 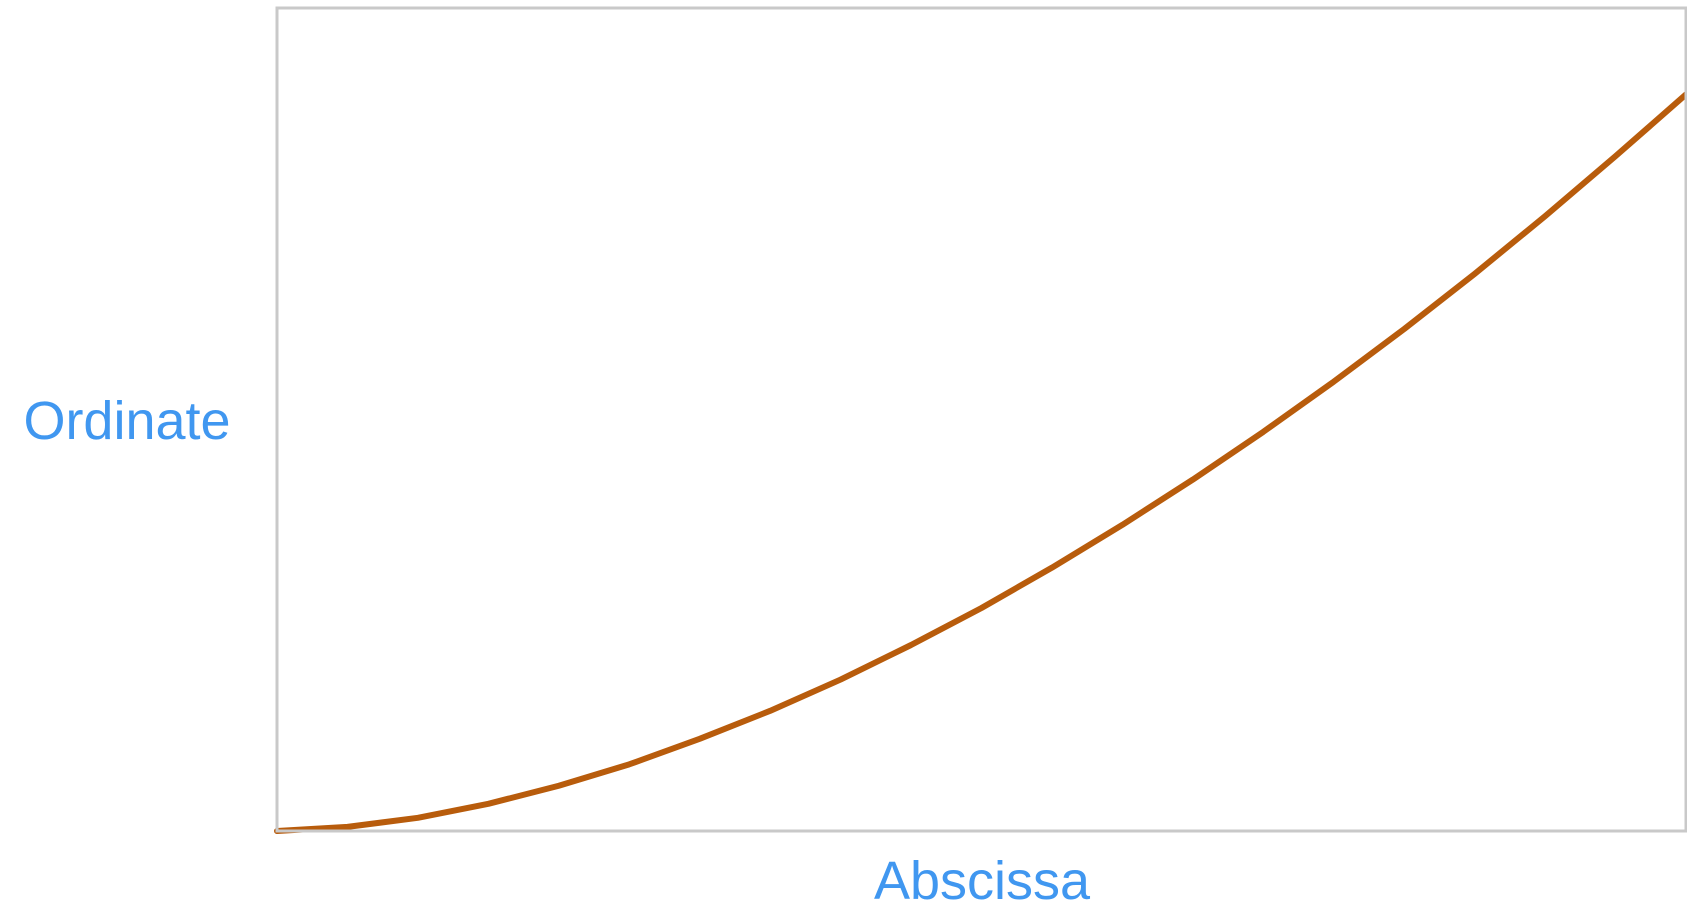 What do you see at coordinates (982, 879) in the screenshot?
I see `x-axis-label: Abscissa` at bounding box center [982, 879].